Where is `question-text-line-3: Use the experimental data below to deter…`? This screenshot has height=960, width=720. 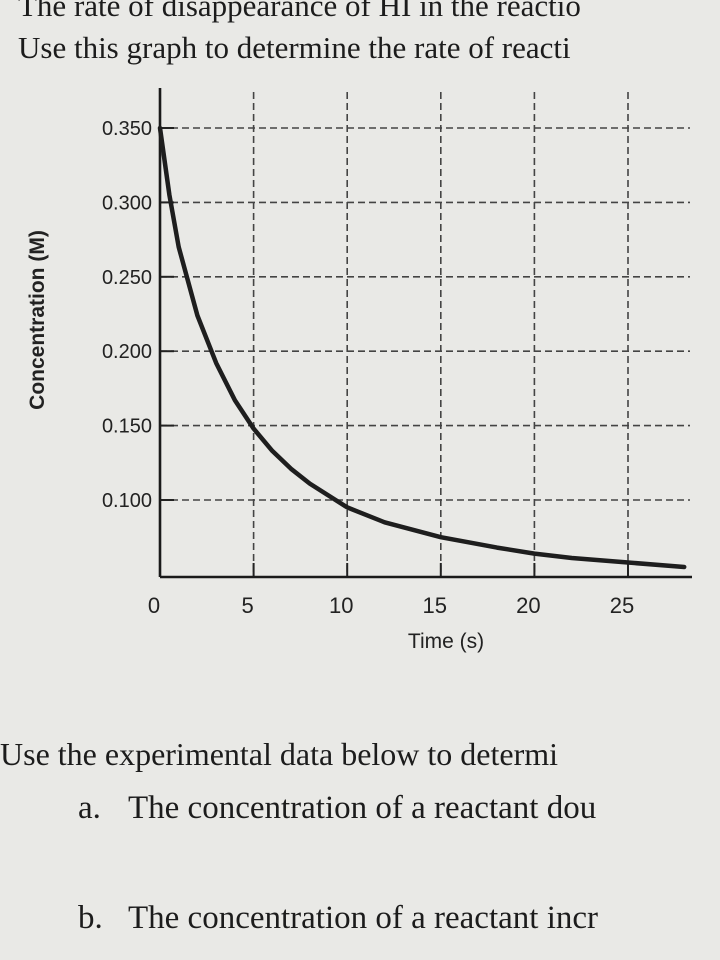
question-text-line-3: Use the experimental data below to deter… is located at coordinates (279, 754).